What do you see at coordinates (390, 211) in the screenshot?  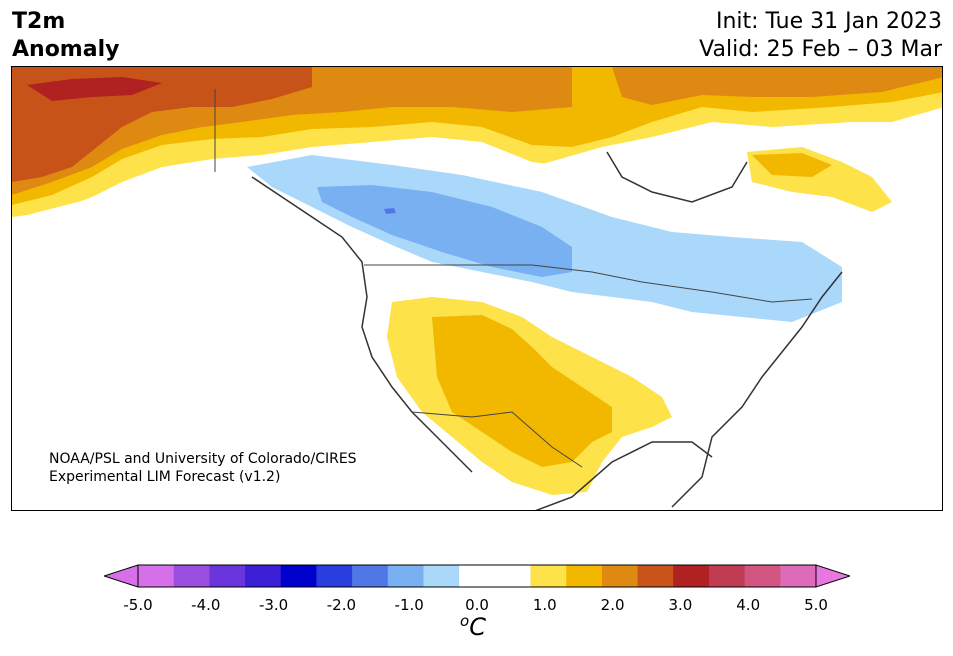 I see `cold-region-core` at bounding box center [390, 211].